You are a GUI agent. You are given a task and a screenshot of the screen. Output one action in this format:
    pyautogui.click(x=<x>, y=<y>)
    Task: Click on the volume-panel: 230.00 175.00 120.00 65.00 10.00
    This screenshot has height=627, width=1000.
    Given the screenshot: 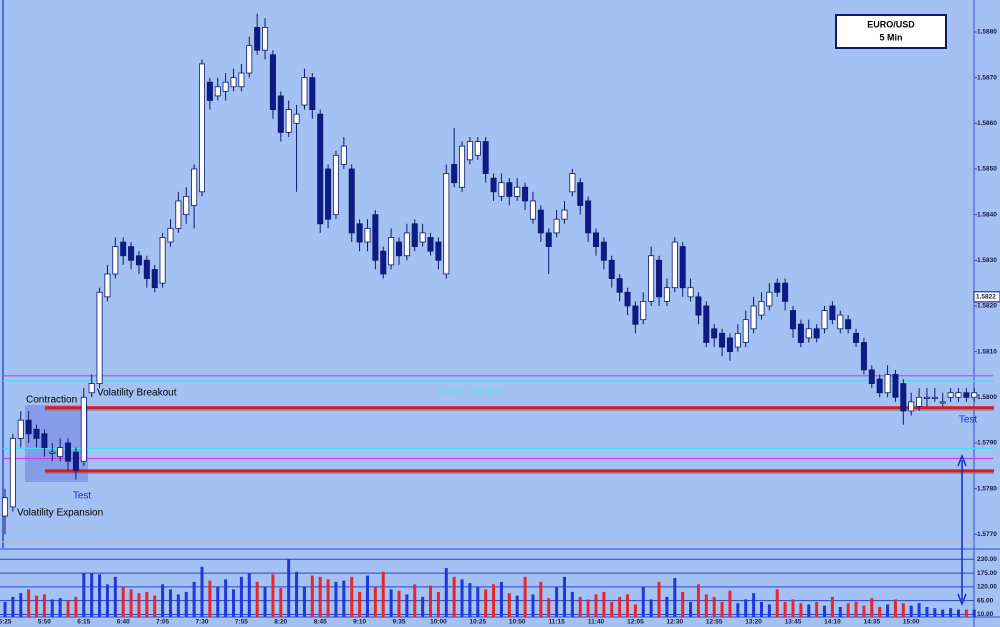 What is the action you would take?
    pyautogui.click(x=498, y=587)
    